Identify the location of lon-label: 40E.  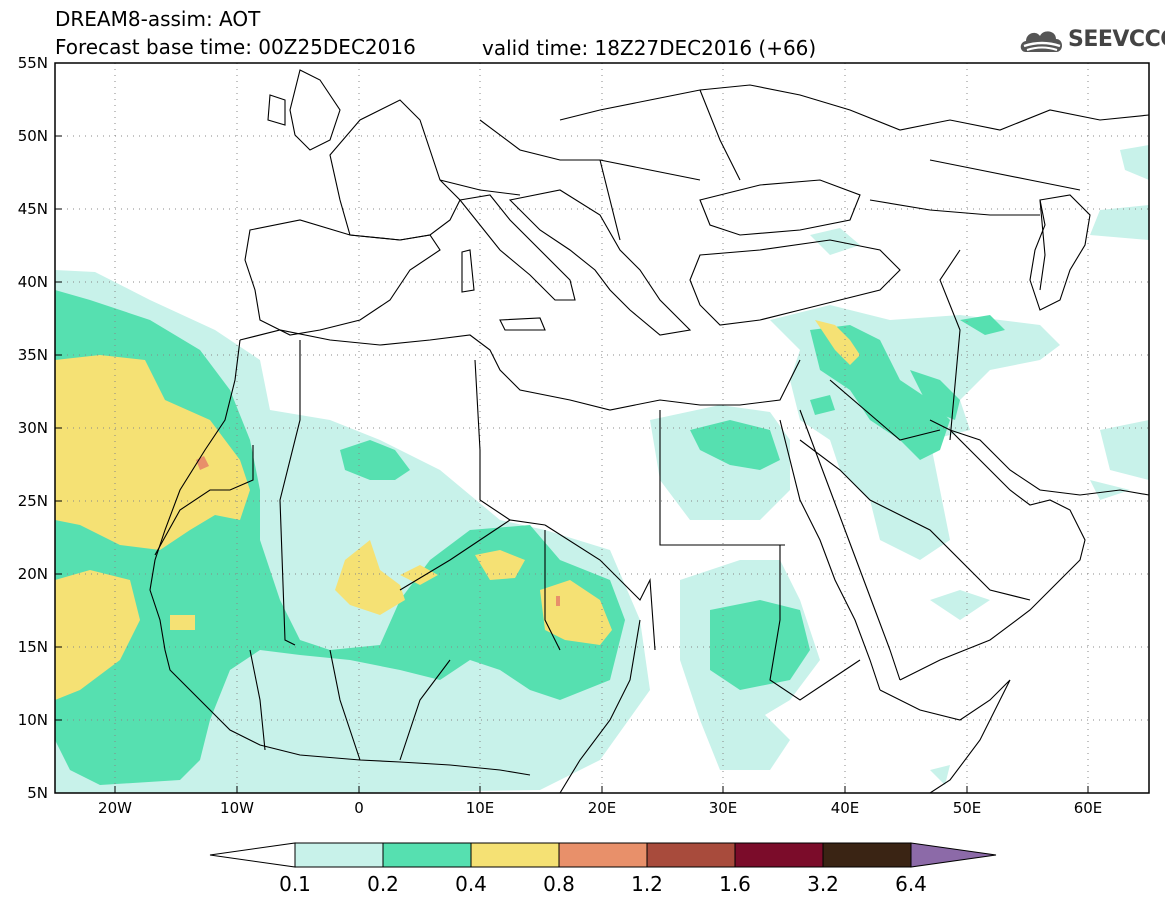
(845, 808).